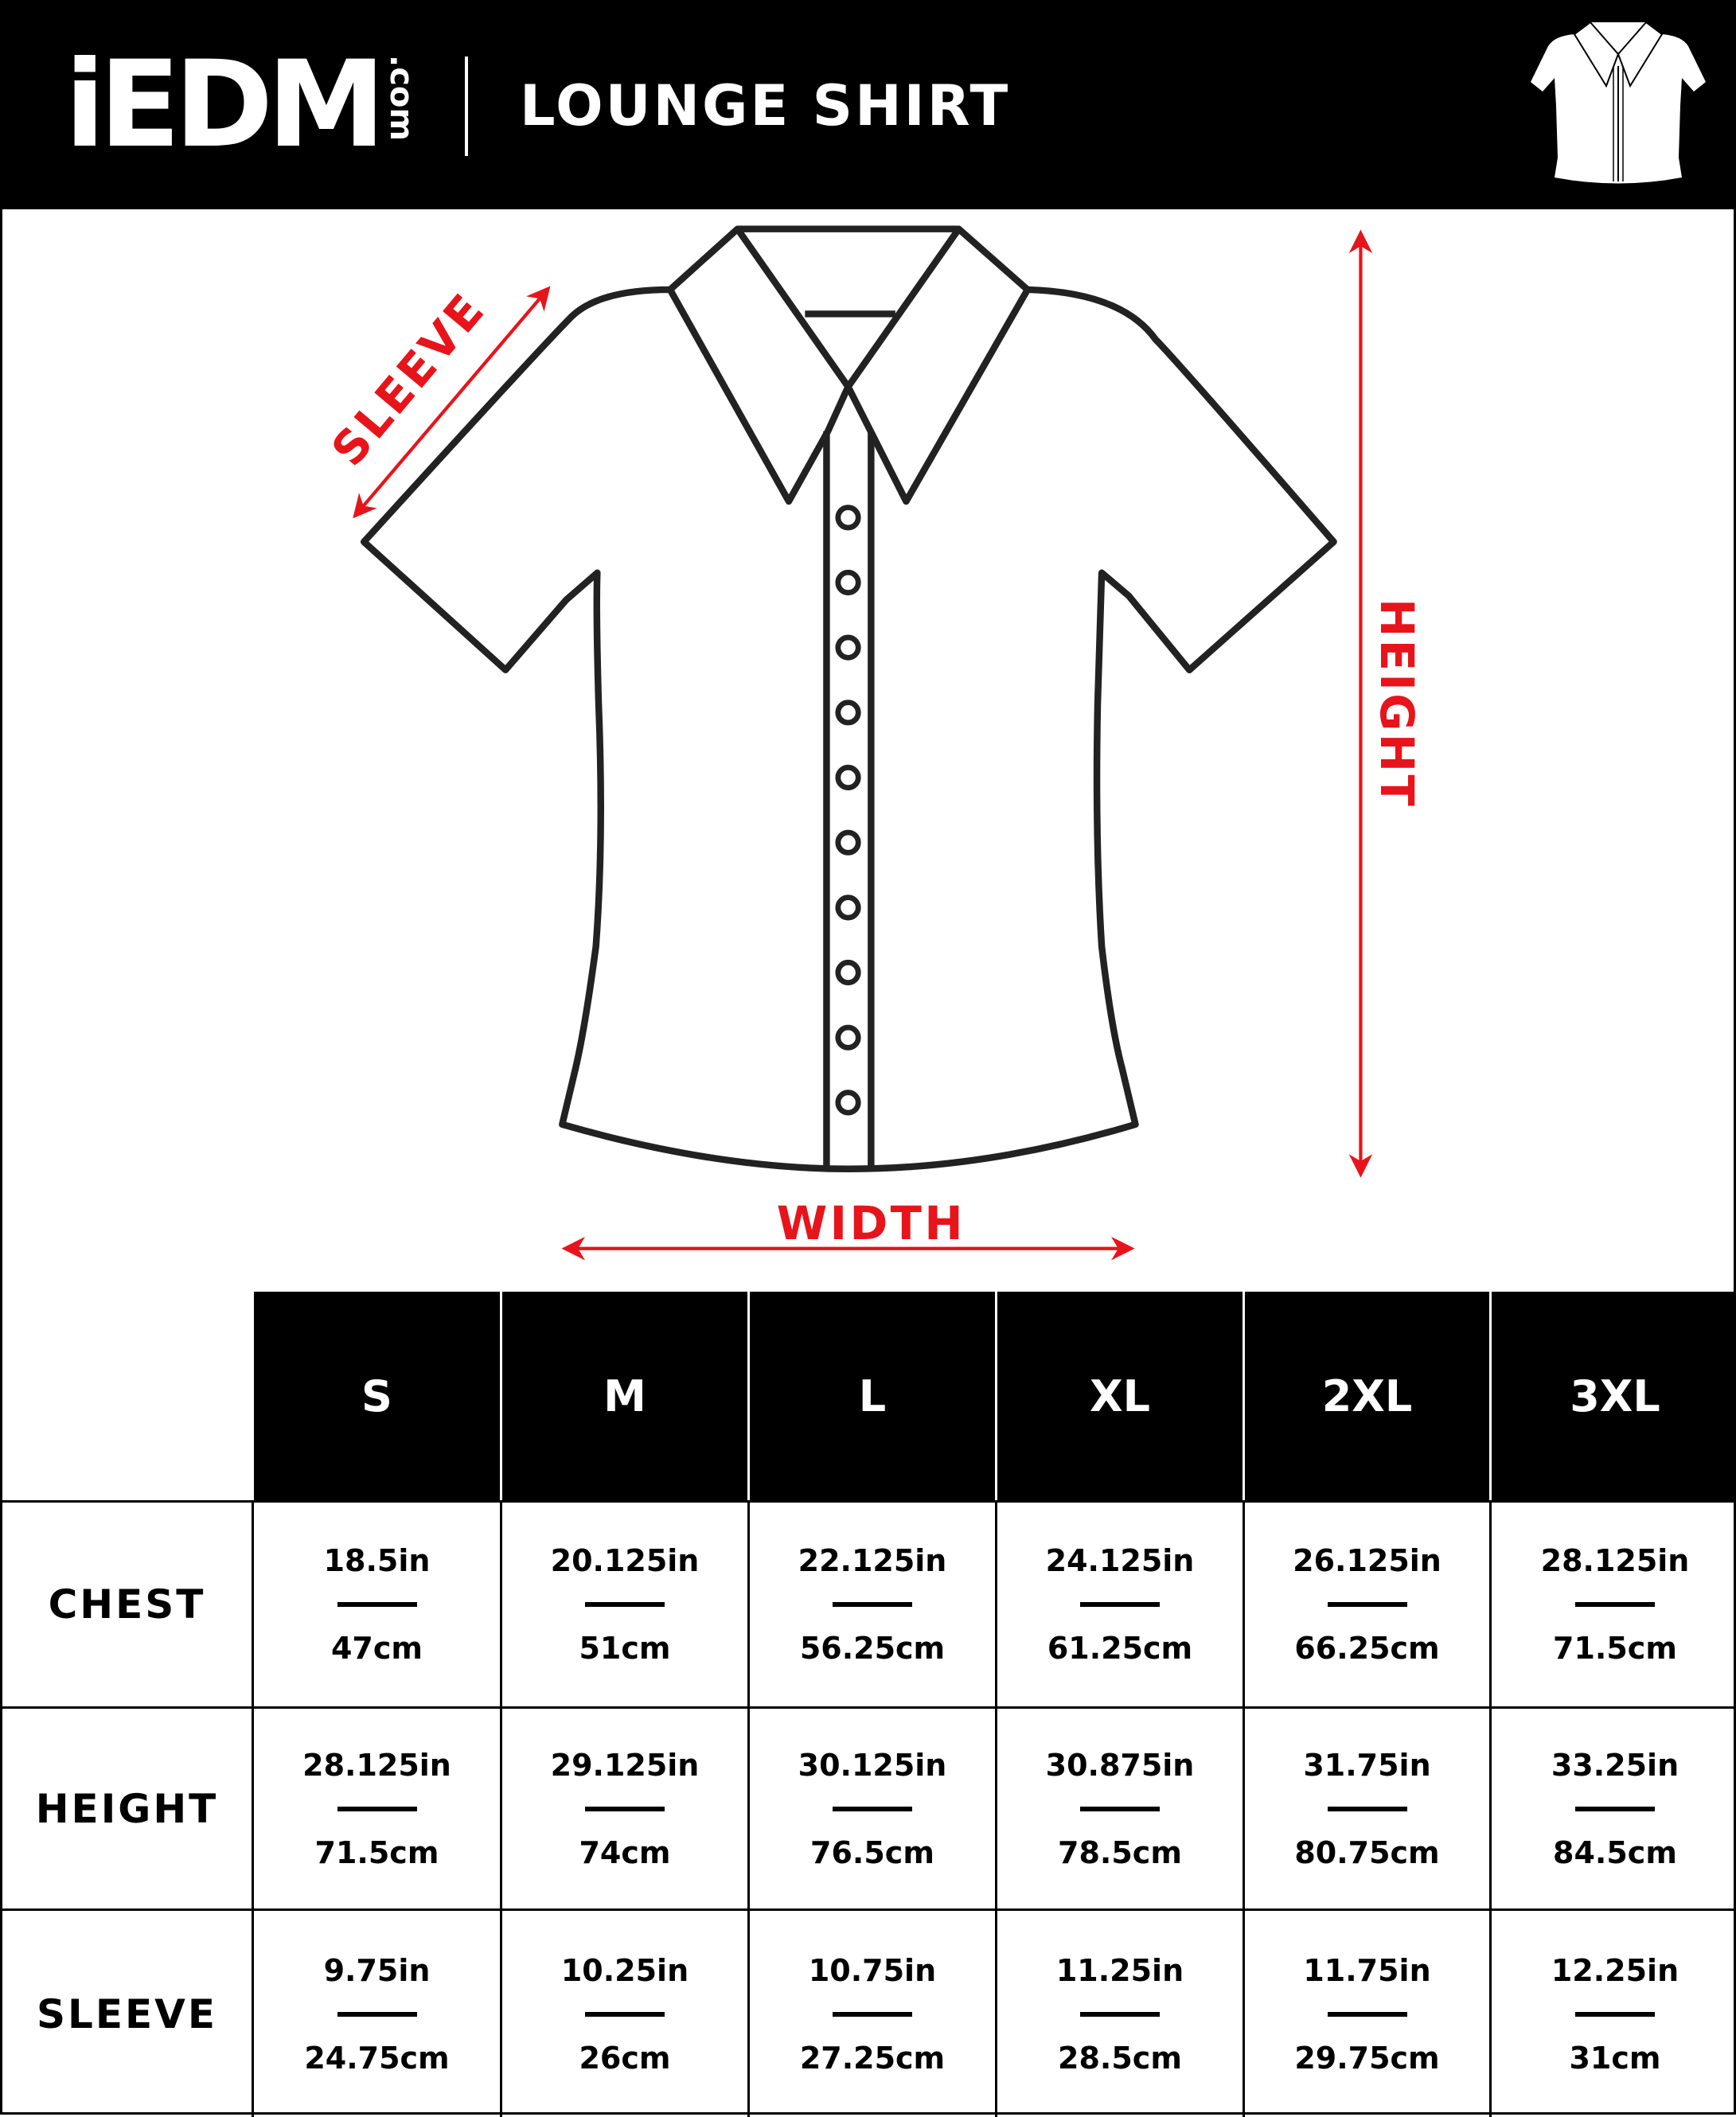 The width and height of the screenshot is (1736, 2117). I want to click on value-cm: 61.25cm, so click(1120, 1649).